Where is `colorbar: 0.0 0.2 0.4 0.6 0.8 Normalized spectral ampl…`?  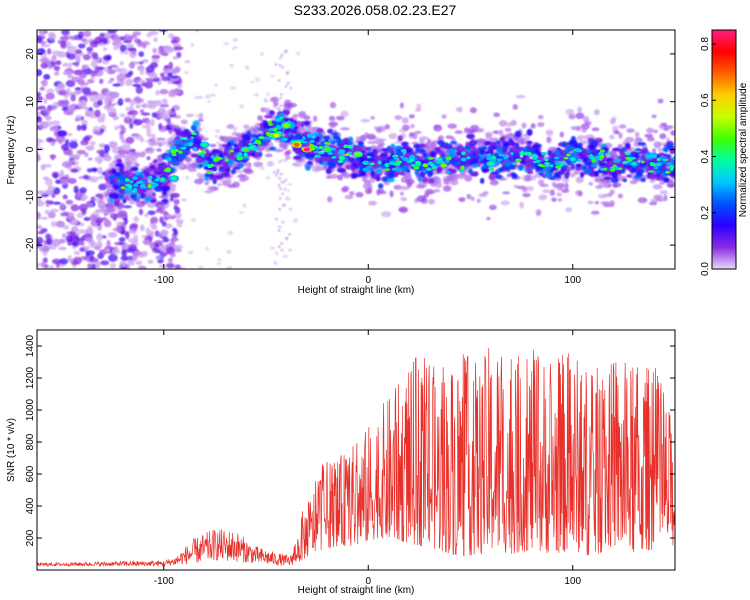 colorbar: 0.0 0.2 0.4 0.6 0.8 Normalized spectral ampl… is located at coordinates (724, 152).